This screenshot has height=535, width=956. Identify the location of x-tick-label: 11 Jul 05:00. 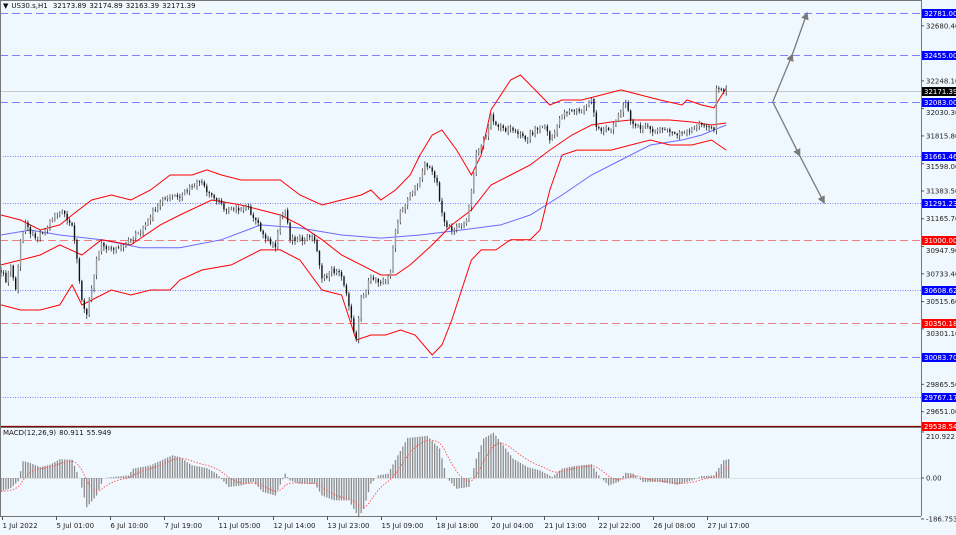
(240, 526).